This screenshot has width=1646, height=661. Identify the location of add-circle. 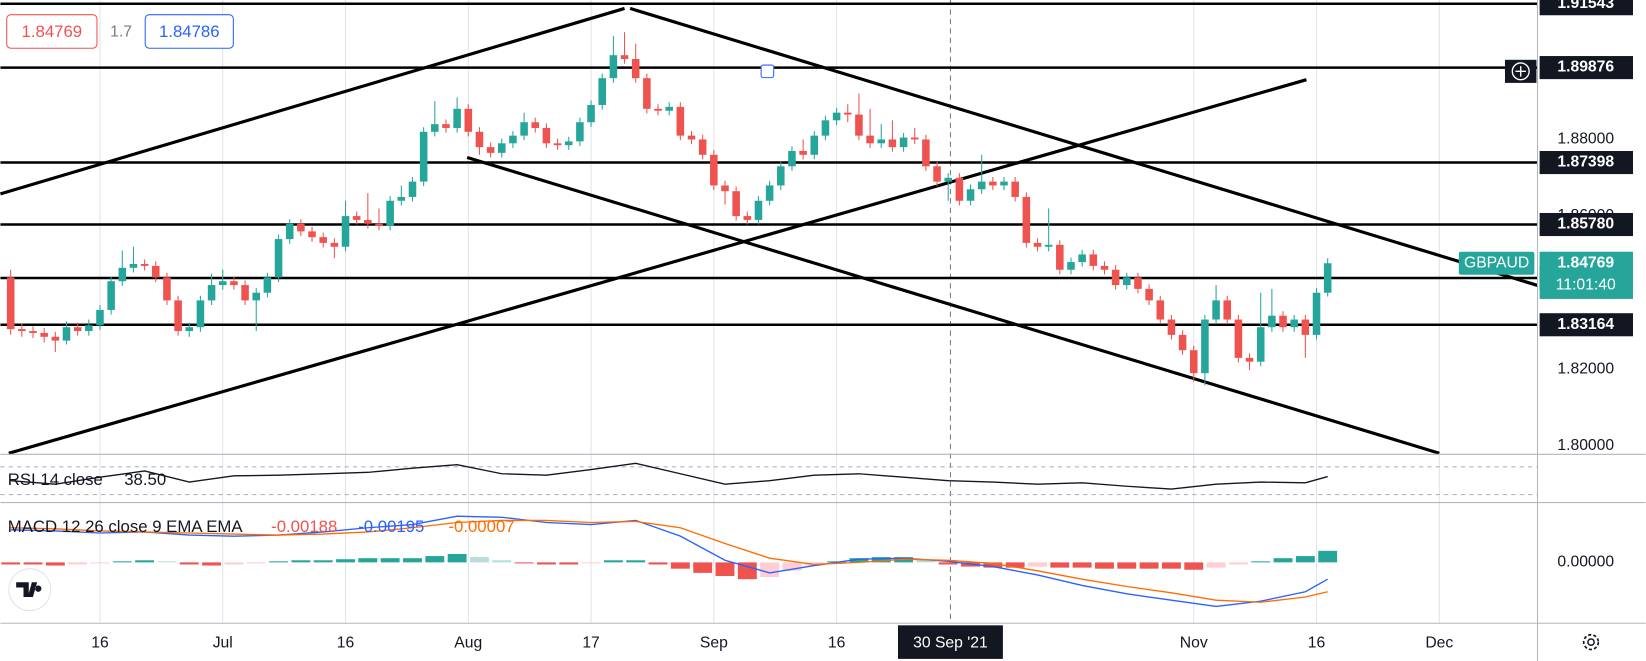
(1520, 71).